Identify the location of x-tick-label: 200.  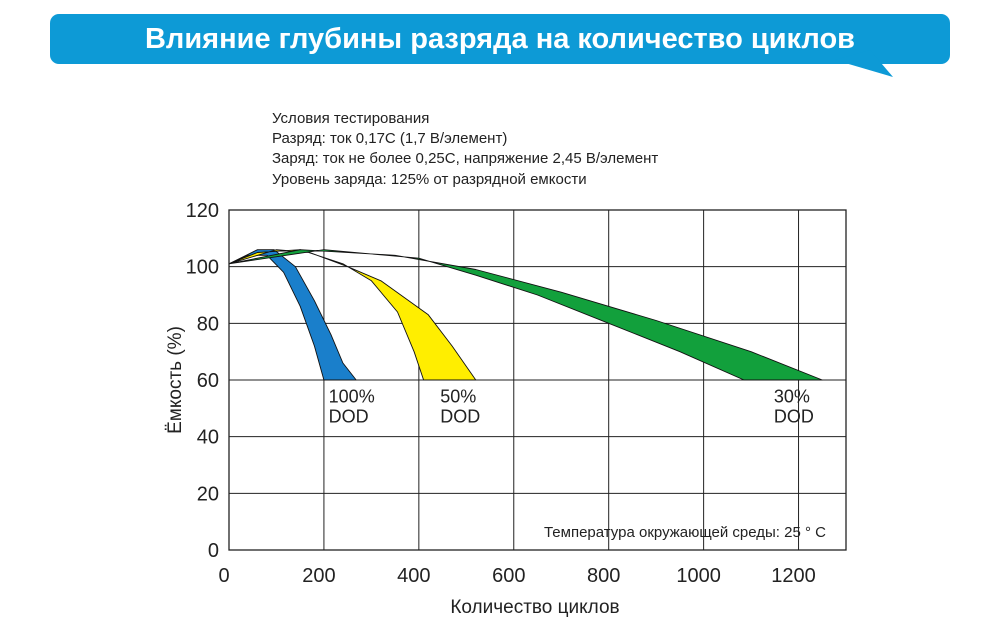
(318, 576).